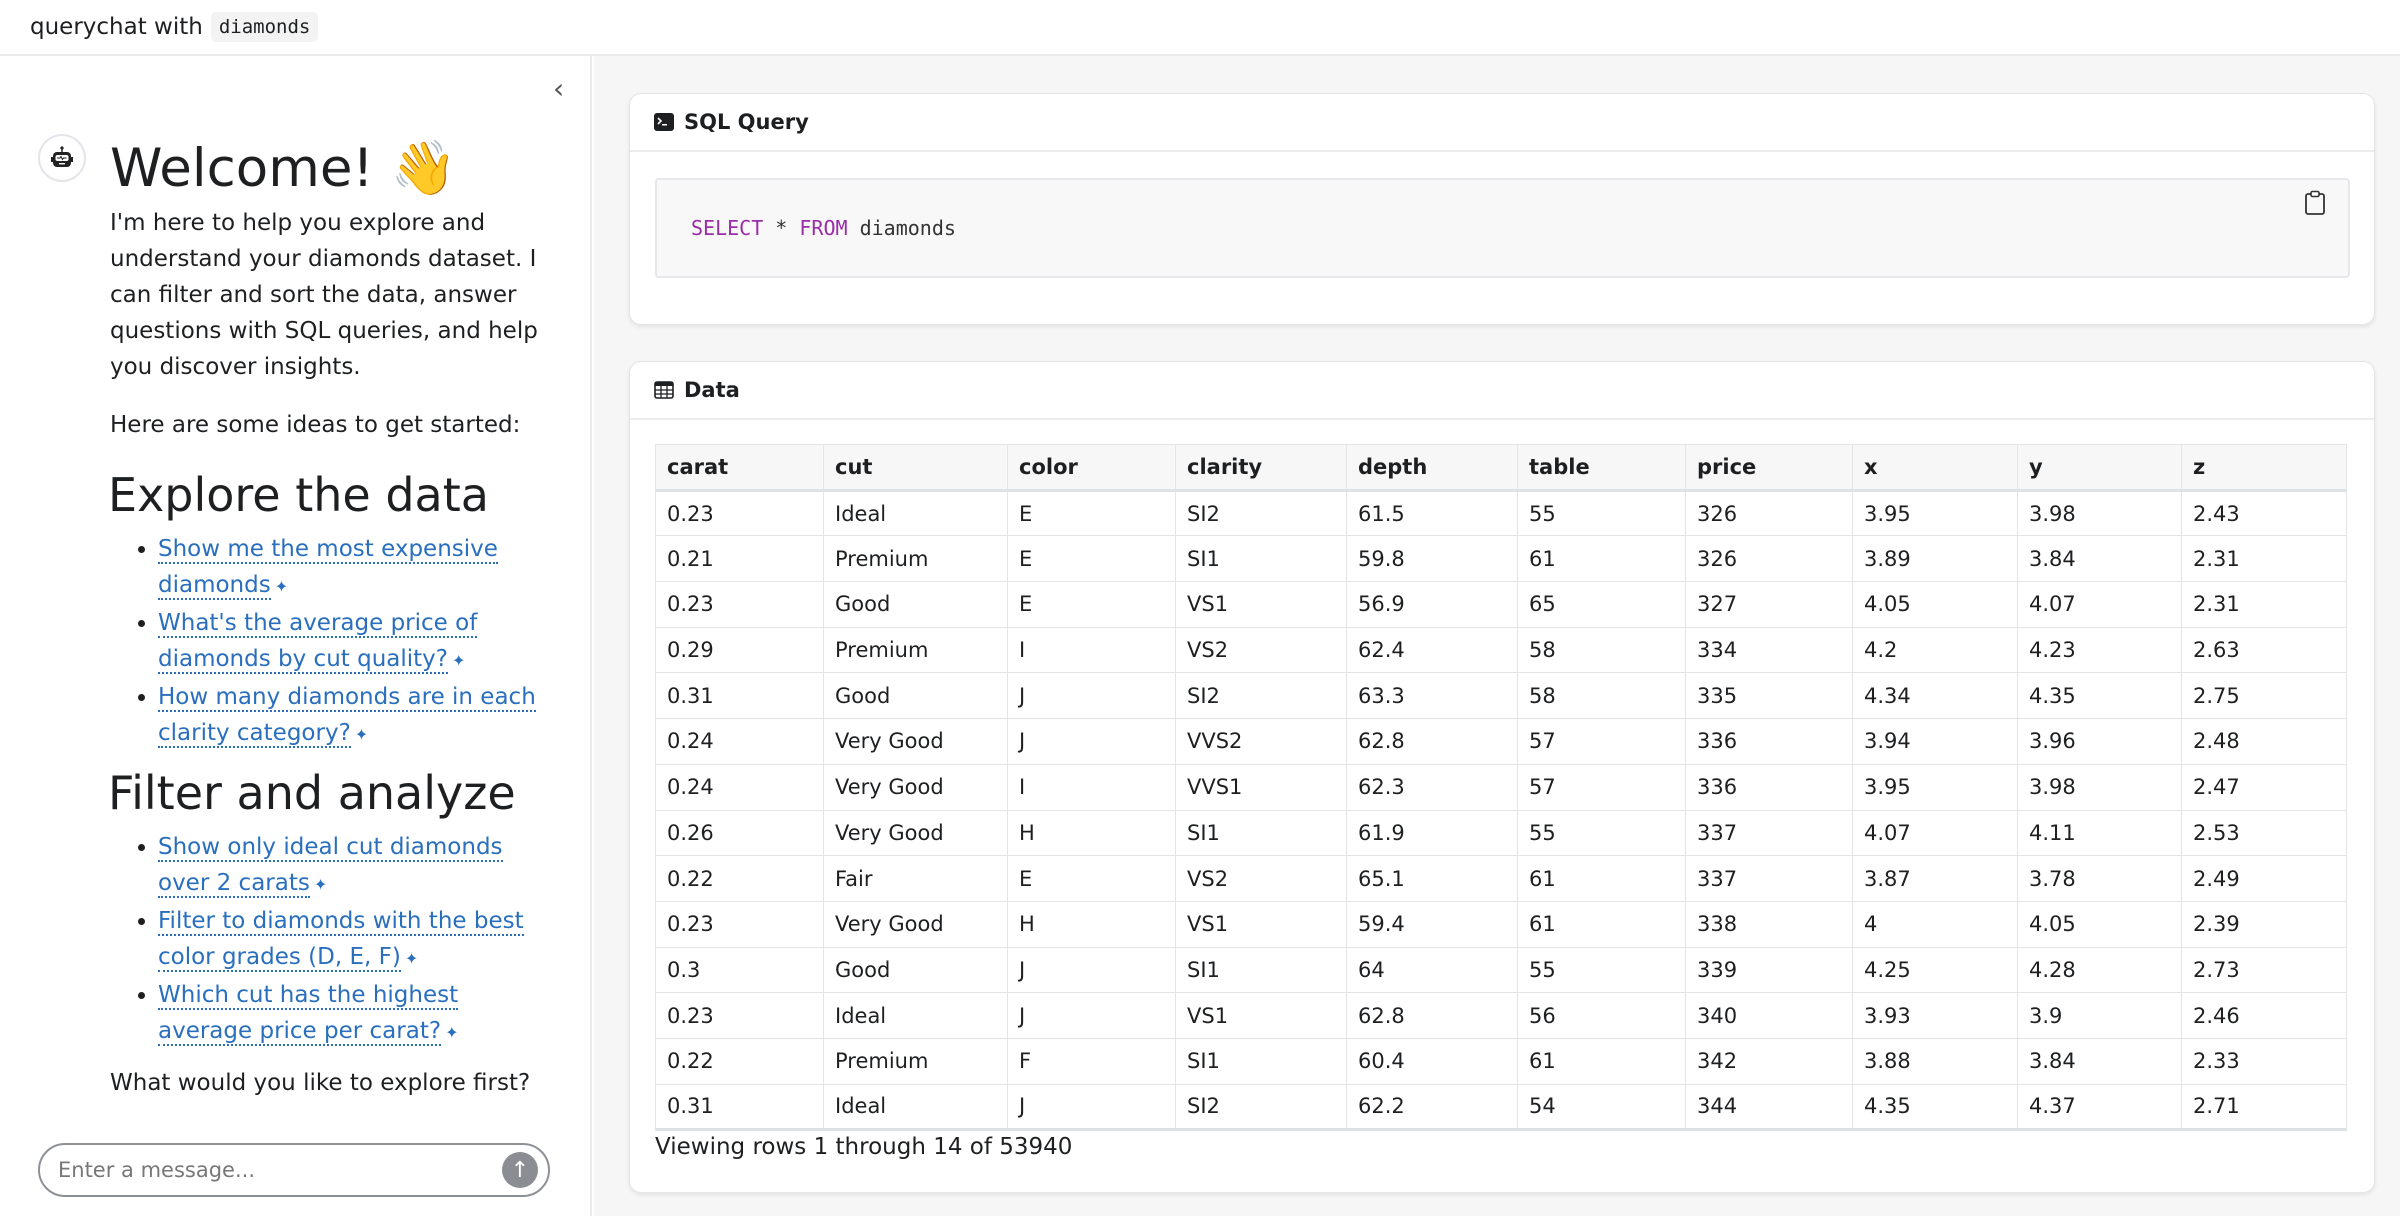  What do you see at coordinates (2099, 604) in the screenshot?
I see `cell-y: 4.07` at bounding box center [2099, 604].